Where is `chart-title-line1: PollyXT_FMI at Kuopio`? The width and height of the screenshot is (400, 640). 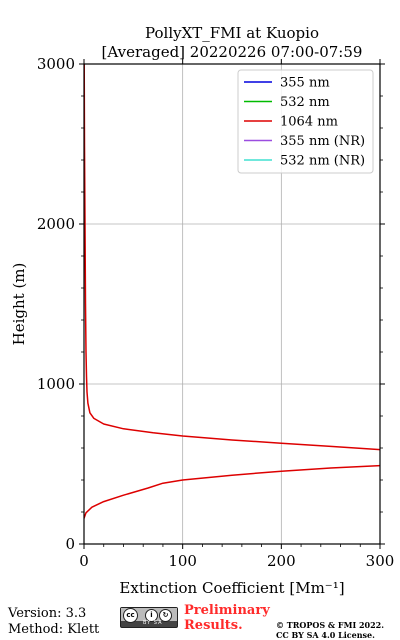
chart-title-line1: PollyXT_FMI at Kuopio is located at coordinates (232, 33).